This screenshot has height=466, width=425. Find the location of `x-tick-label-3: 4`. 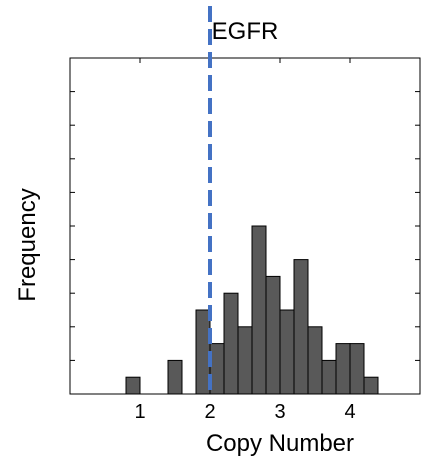

x-tick-label-3: 4 is located at coordinates (349, 412).